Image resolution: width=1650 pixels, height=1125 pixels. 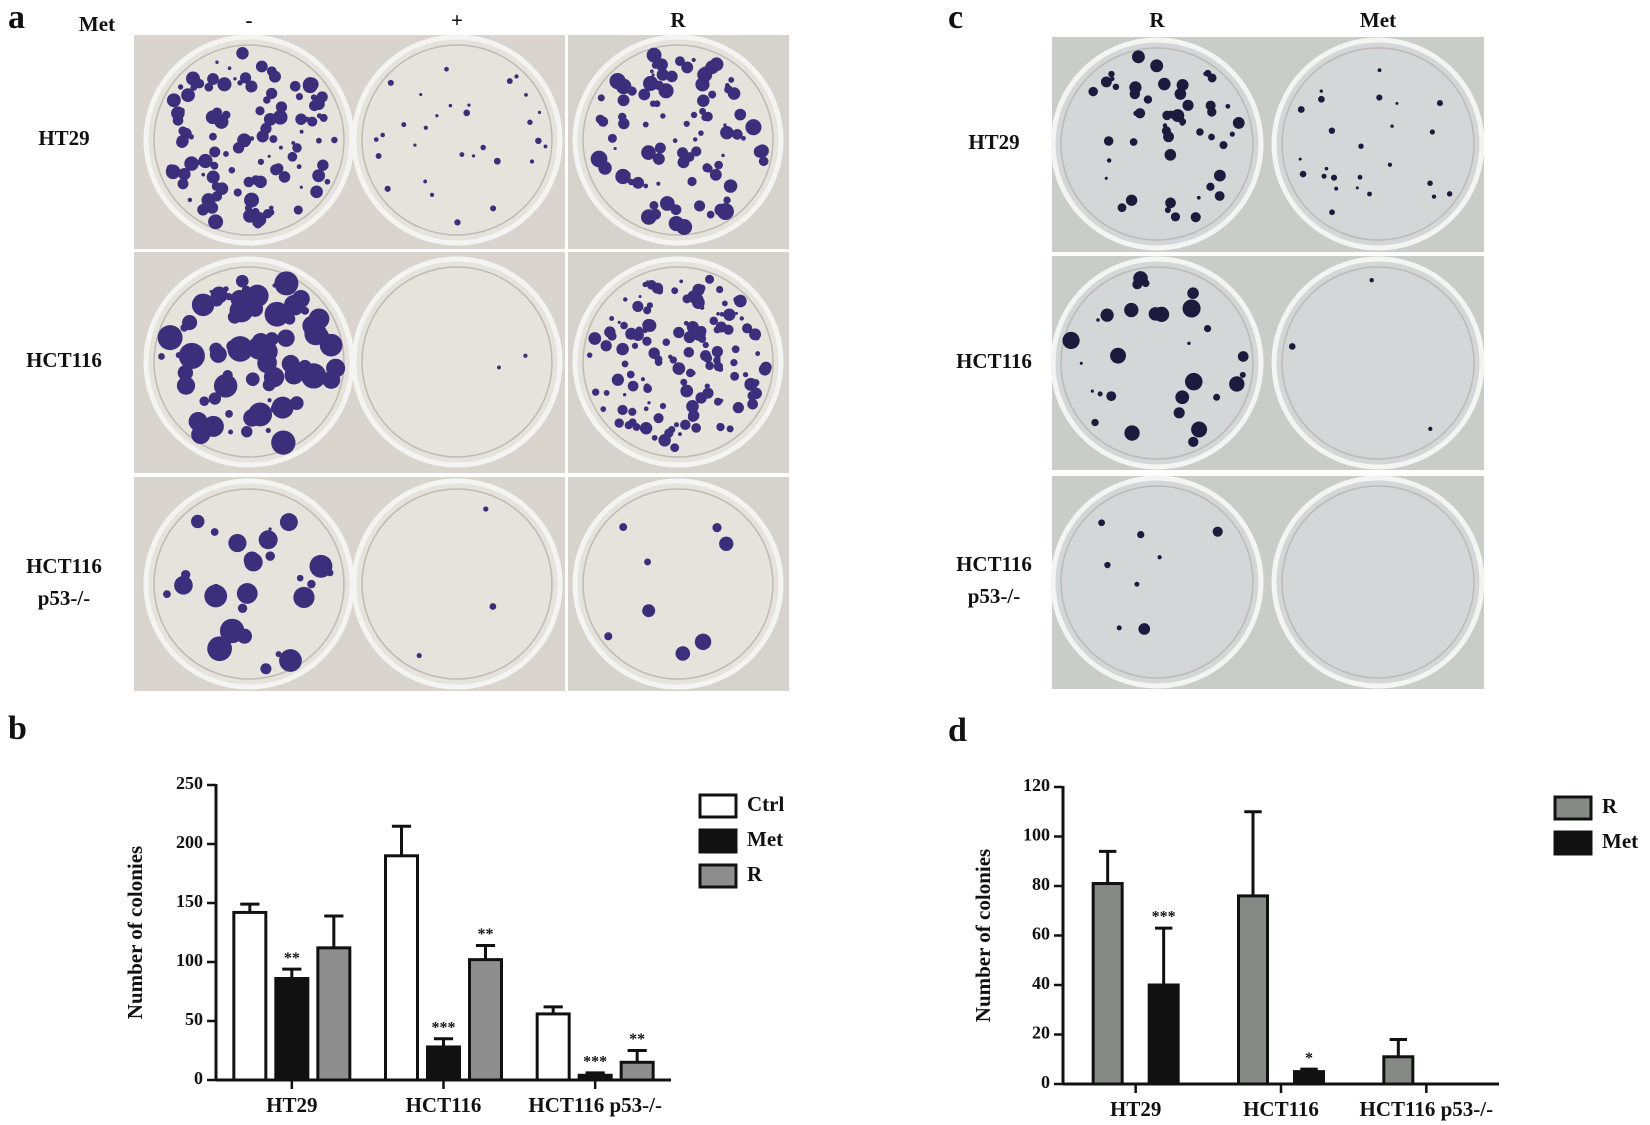 I want to click on column-label: +, so click(x=457, y=20).